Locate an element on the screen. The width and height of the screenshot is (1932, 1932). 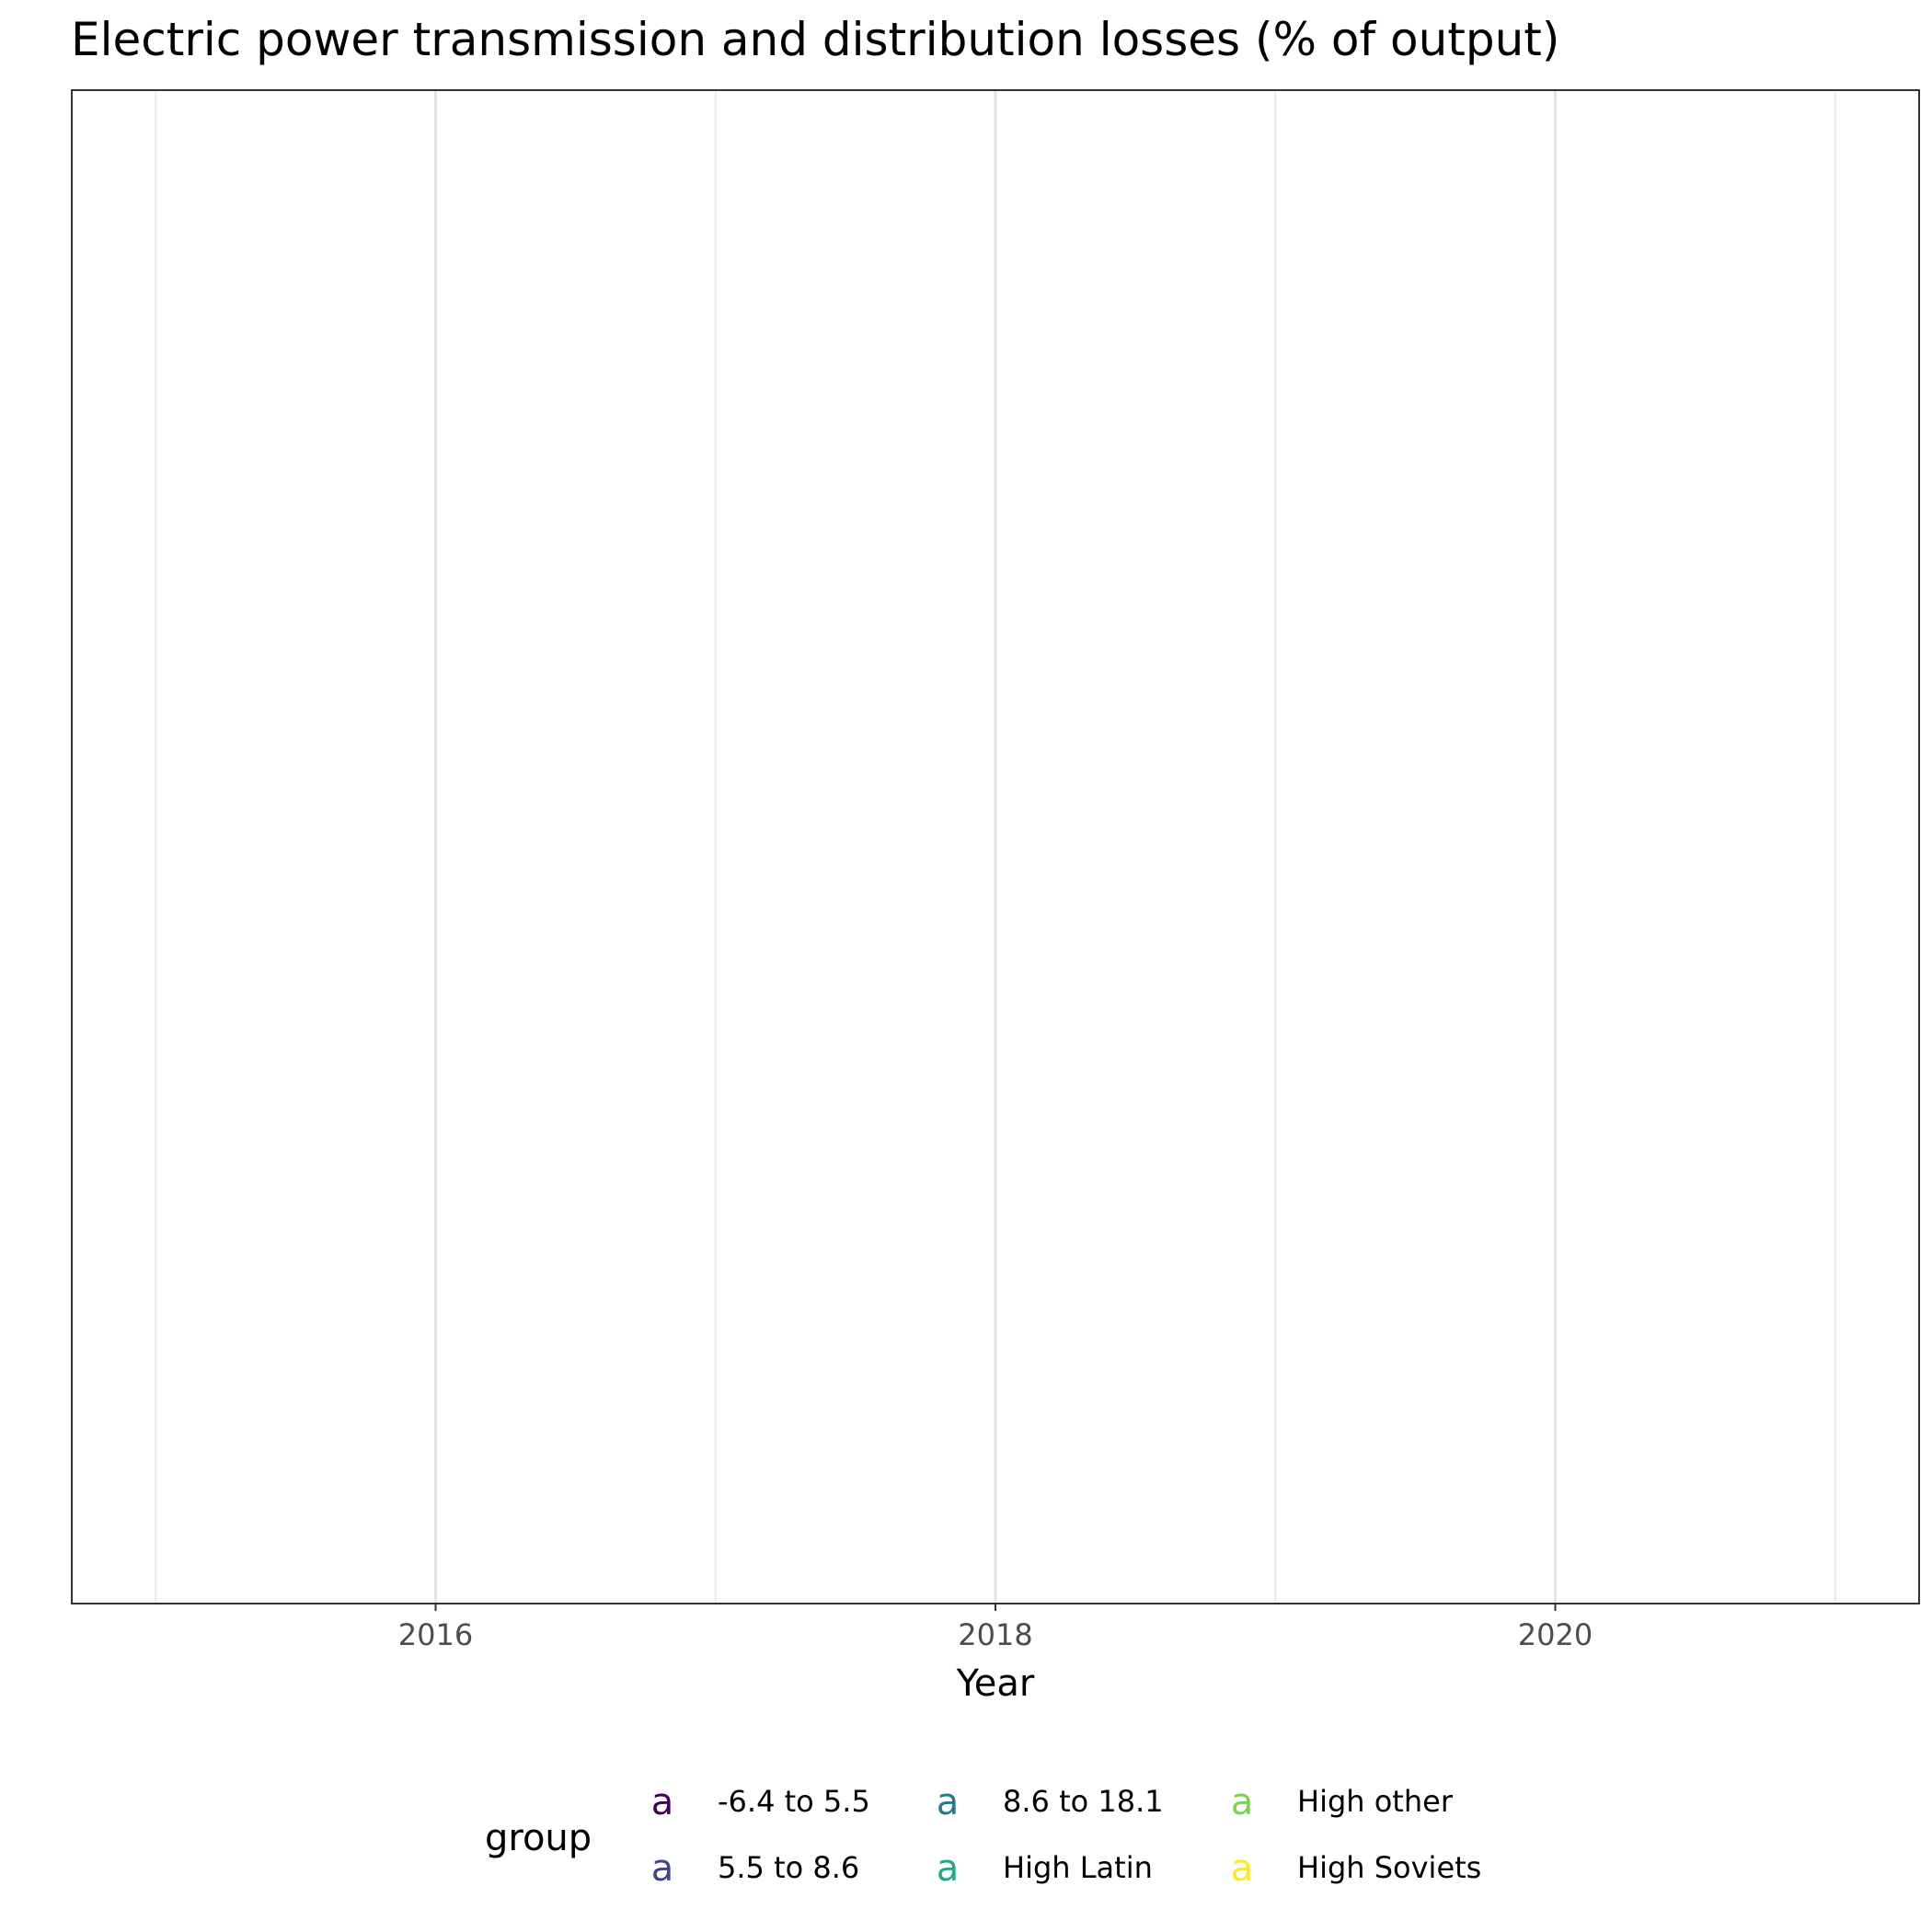
legend-label: -6.4 to 5.5 is located at coordinates (794, 1801).